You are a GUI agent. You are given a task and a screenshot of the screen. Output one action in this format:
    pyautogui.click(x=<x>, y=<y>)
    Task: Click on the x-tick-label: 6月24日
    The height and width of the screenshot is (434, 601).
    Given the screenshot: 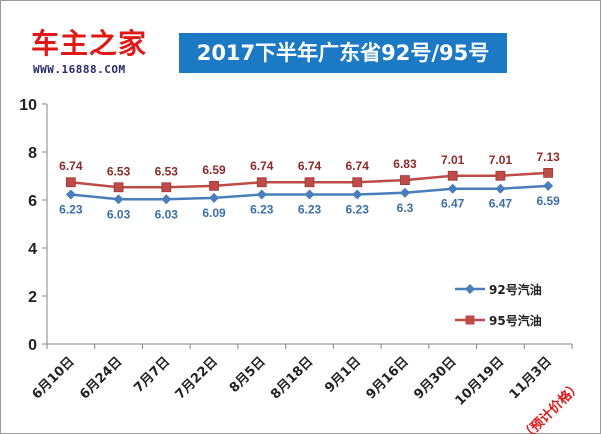 What is the action you would take?
    pyautogui.click(x=101, y=378)
    